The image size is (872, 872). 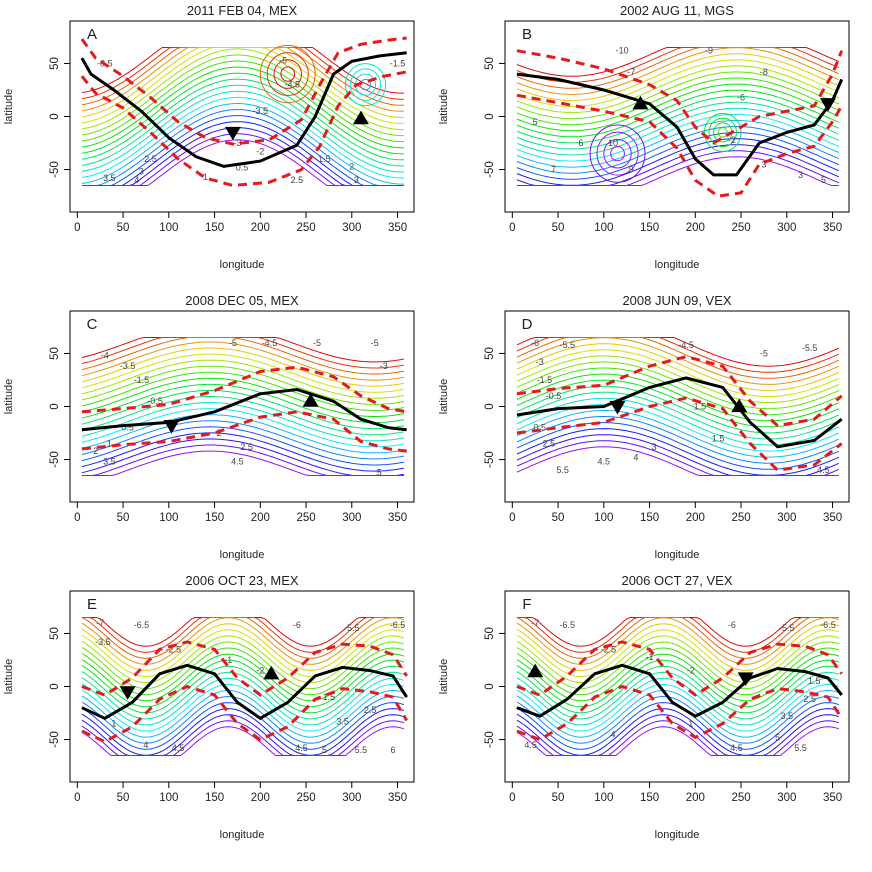 What do you see at coordinates (676, 300) in the screenshot?
I see `panel-title: 2008 JUN 09, VEX` at bounding box center [676, 300].